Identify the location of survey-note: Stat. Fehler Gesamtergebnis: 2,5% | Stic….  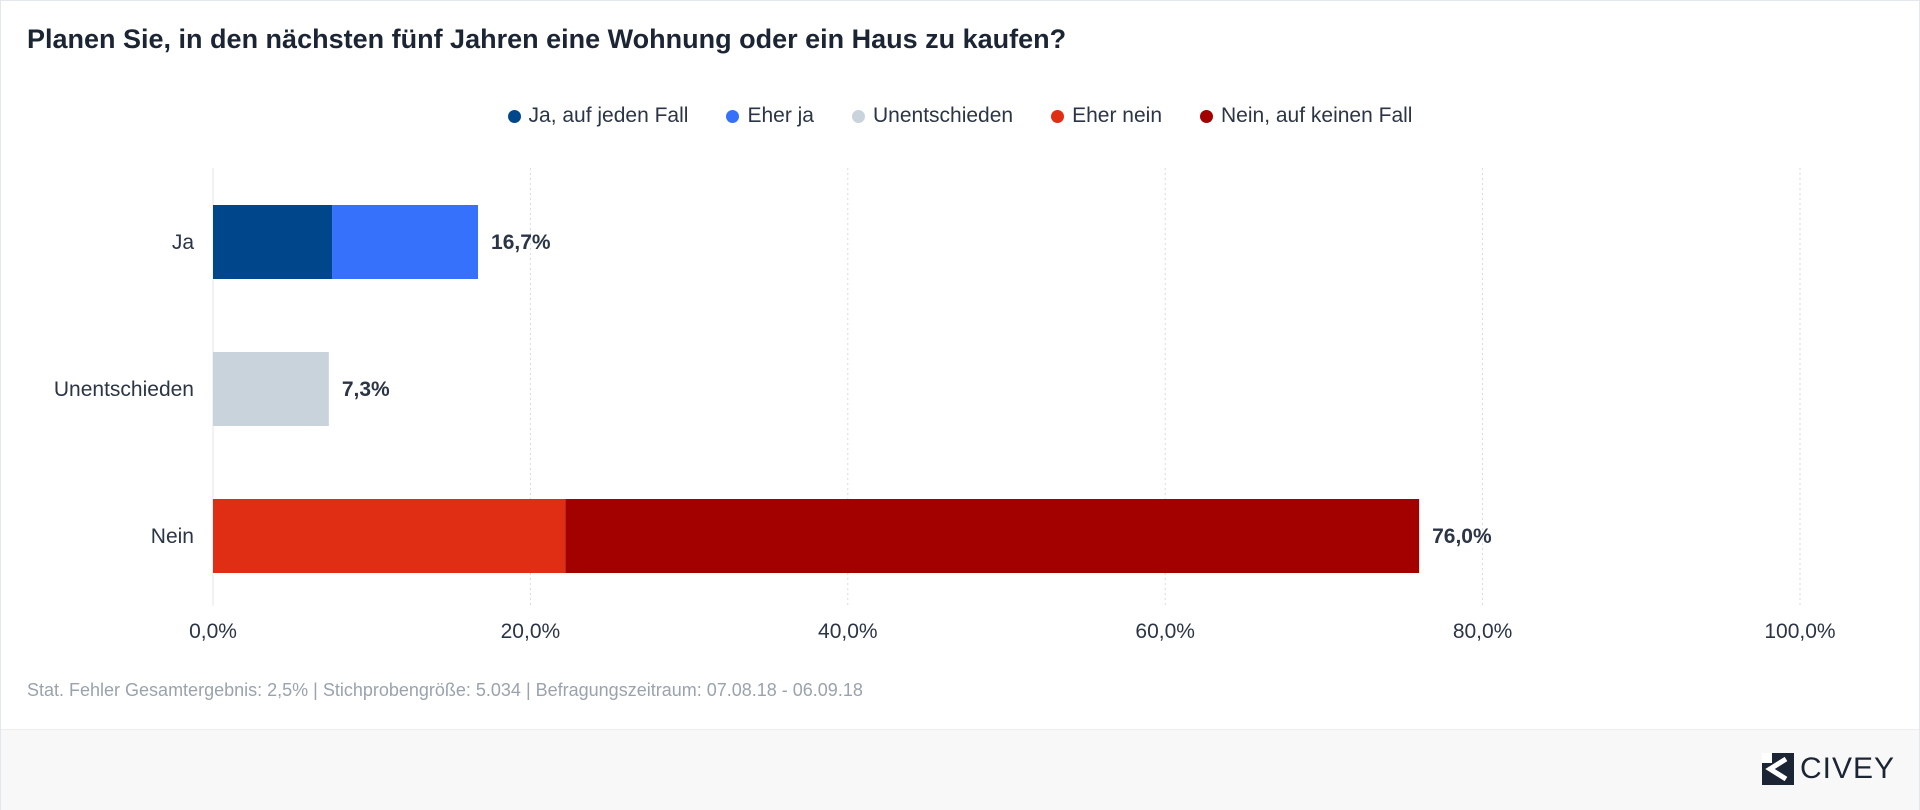
(445, 690).